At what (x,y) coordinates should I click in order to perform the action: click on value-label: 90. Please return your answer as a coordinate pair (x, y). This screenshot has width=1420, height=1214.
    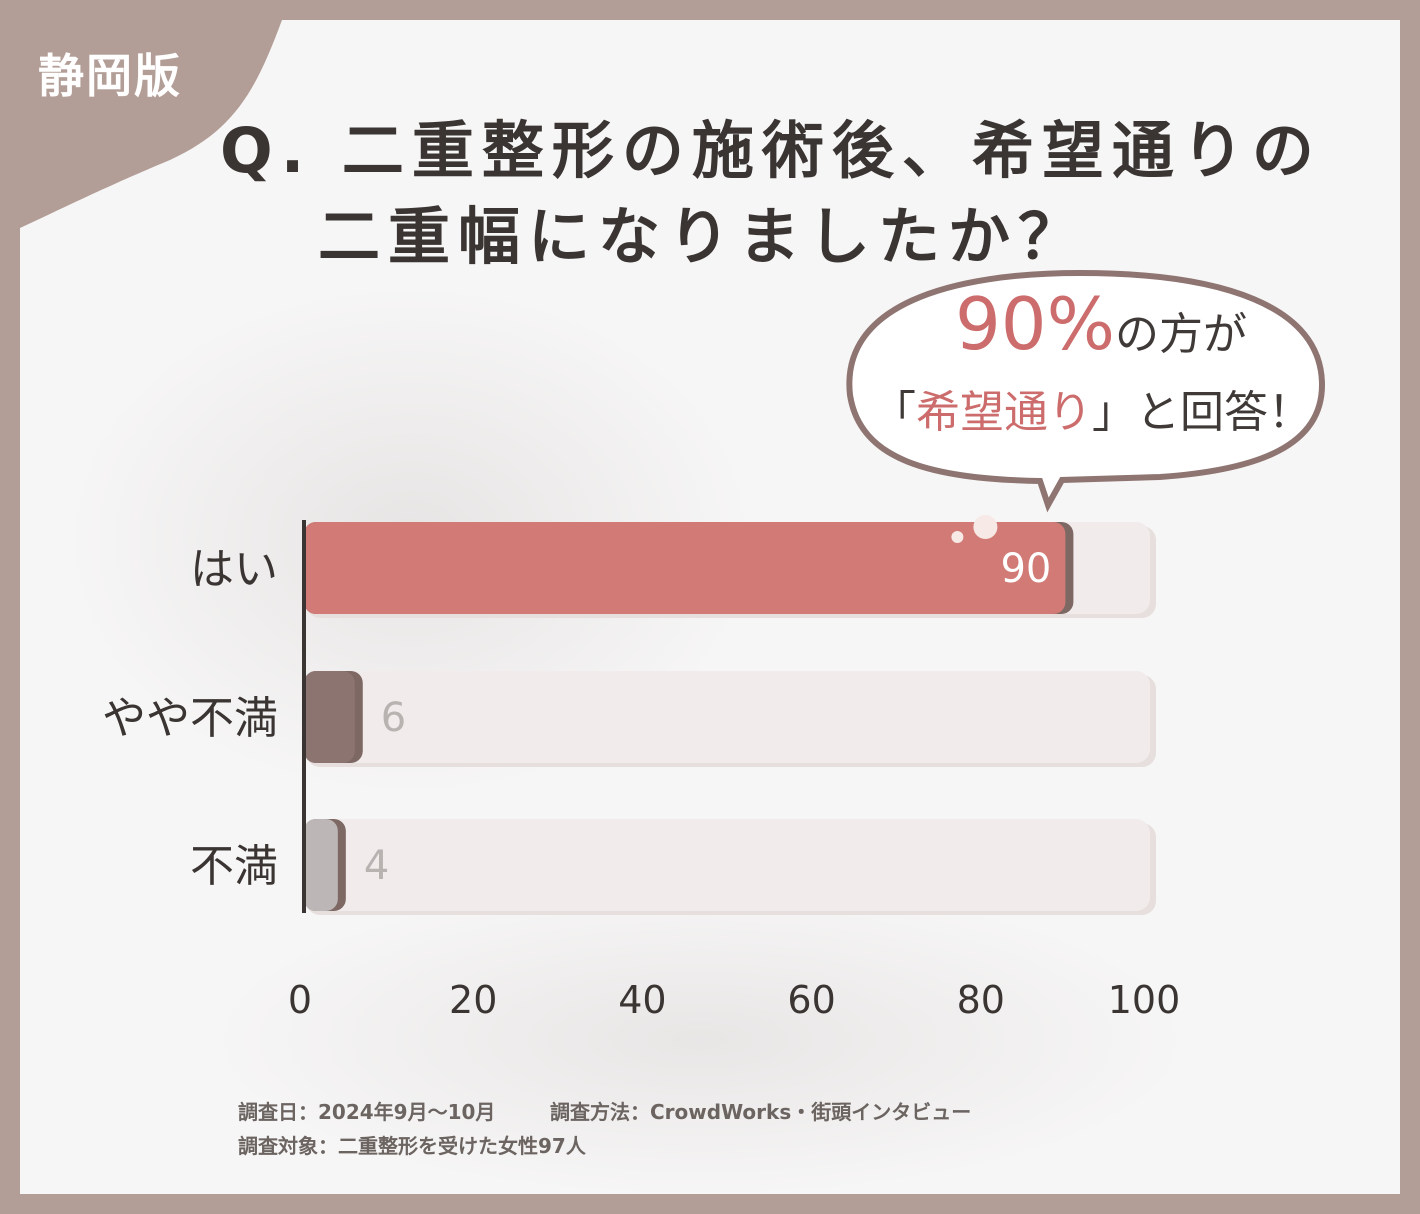
    Looking at the image, I should click on (1025, 569).